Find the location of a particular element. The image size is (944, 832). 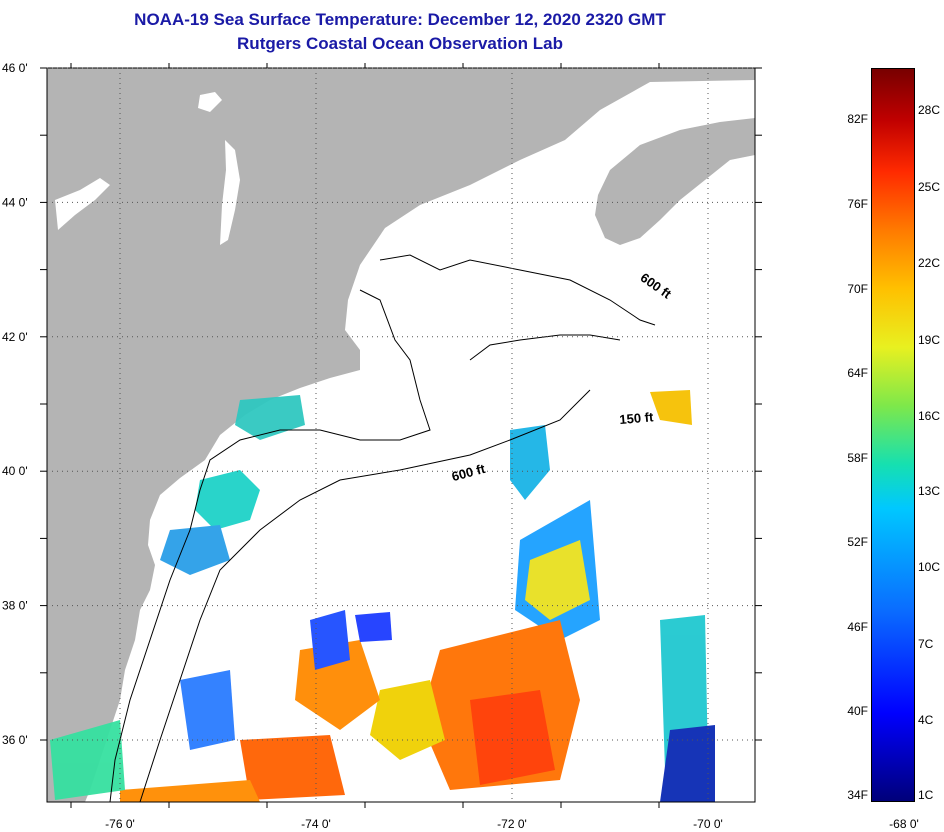

latitude-label: 38 0' is located at coordinates (15, 606).